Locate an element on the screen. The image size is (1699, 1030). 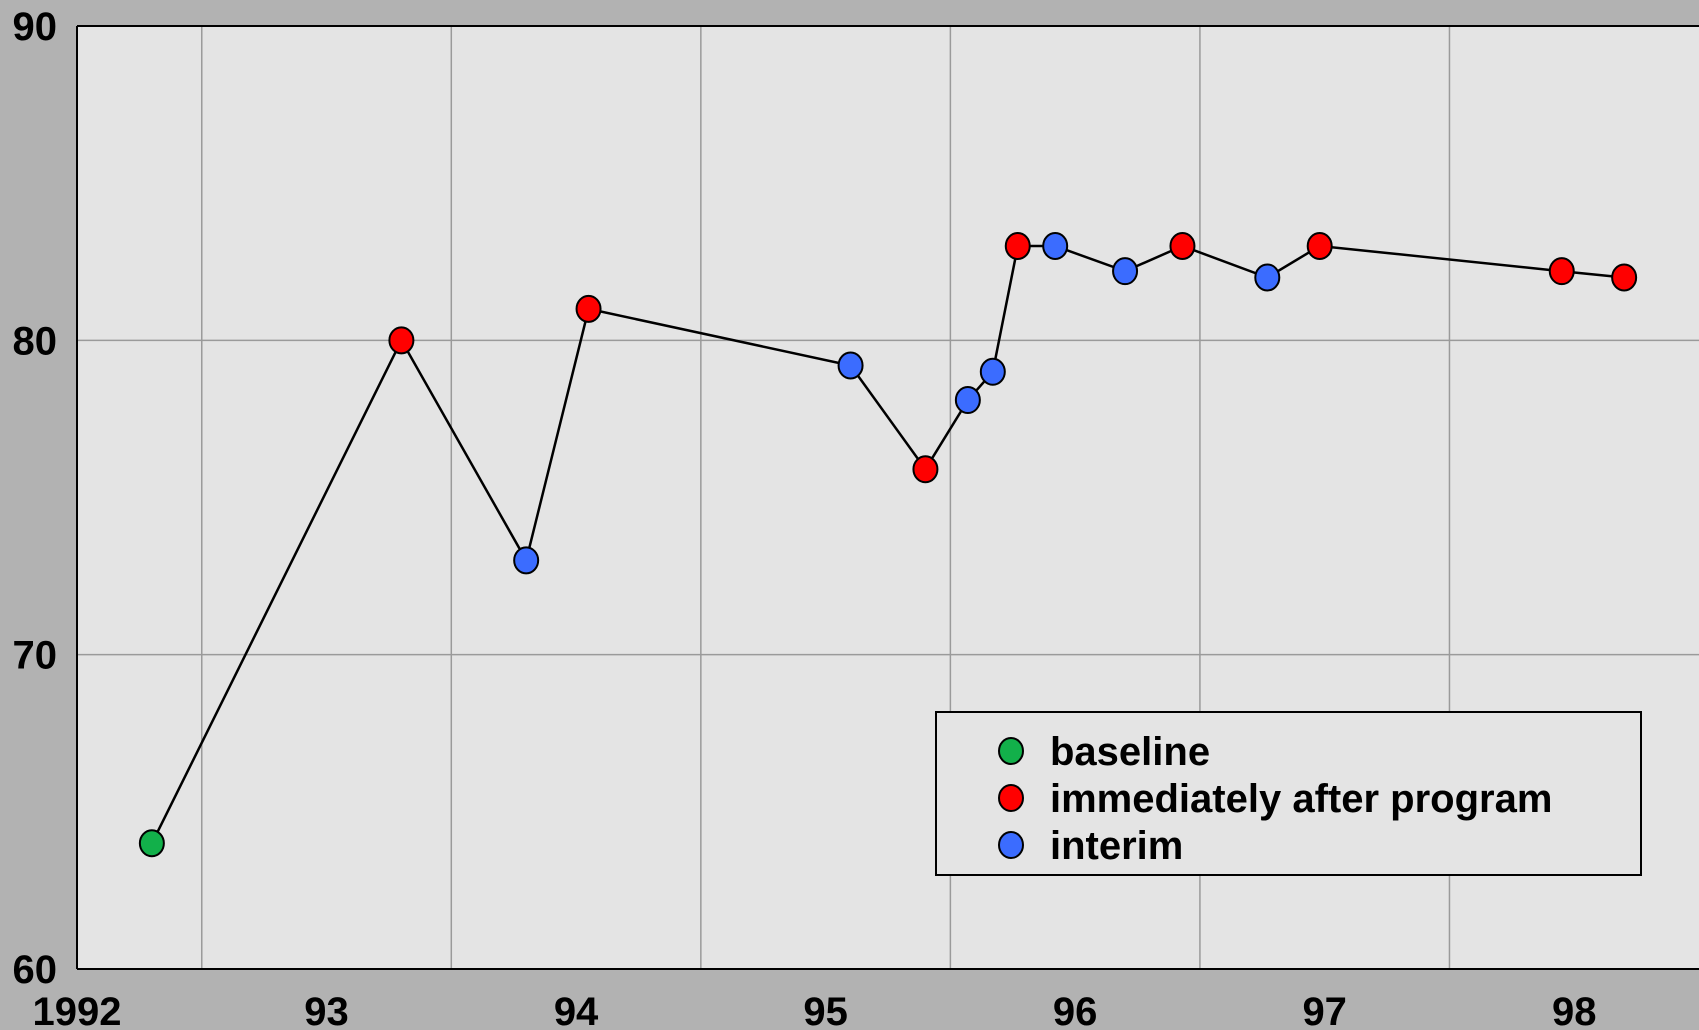
y-tick-label: 90 is located at coordinates (35, 27).